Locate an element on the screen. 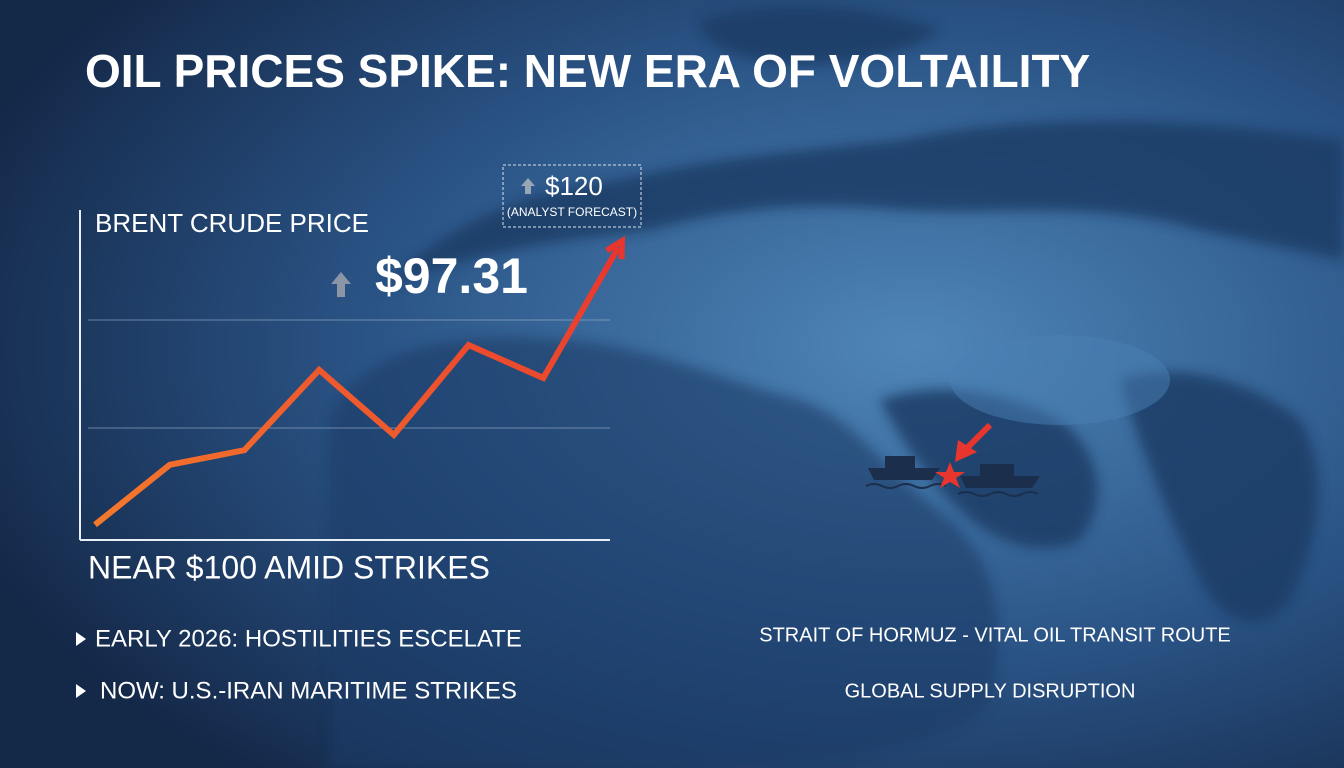 This screenshot has height=768, width=1344. line-arrowhead is located at coordinates (615, 247).